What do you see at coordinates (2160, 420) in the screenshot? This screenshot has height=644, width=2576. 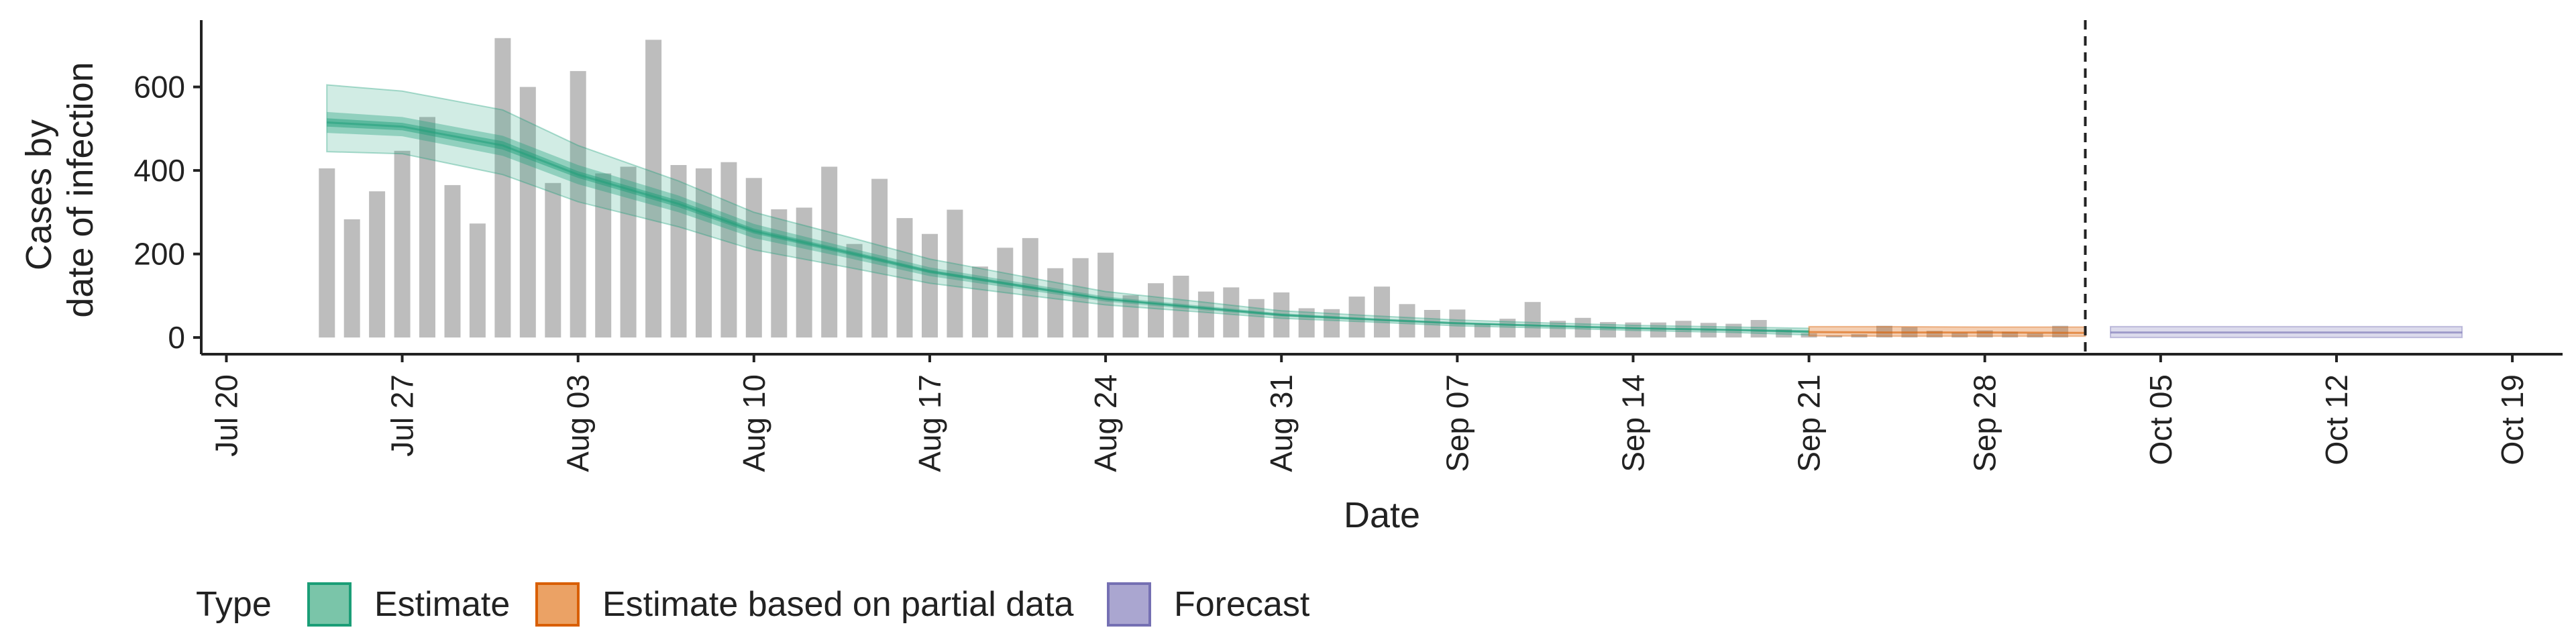 I see `x-tick-label: Oct 05` at bounding box center [2160, 420].